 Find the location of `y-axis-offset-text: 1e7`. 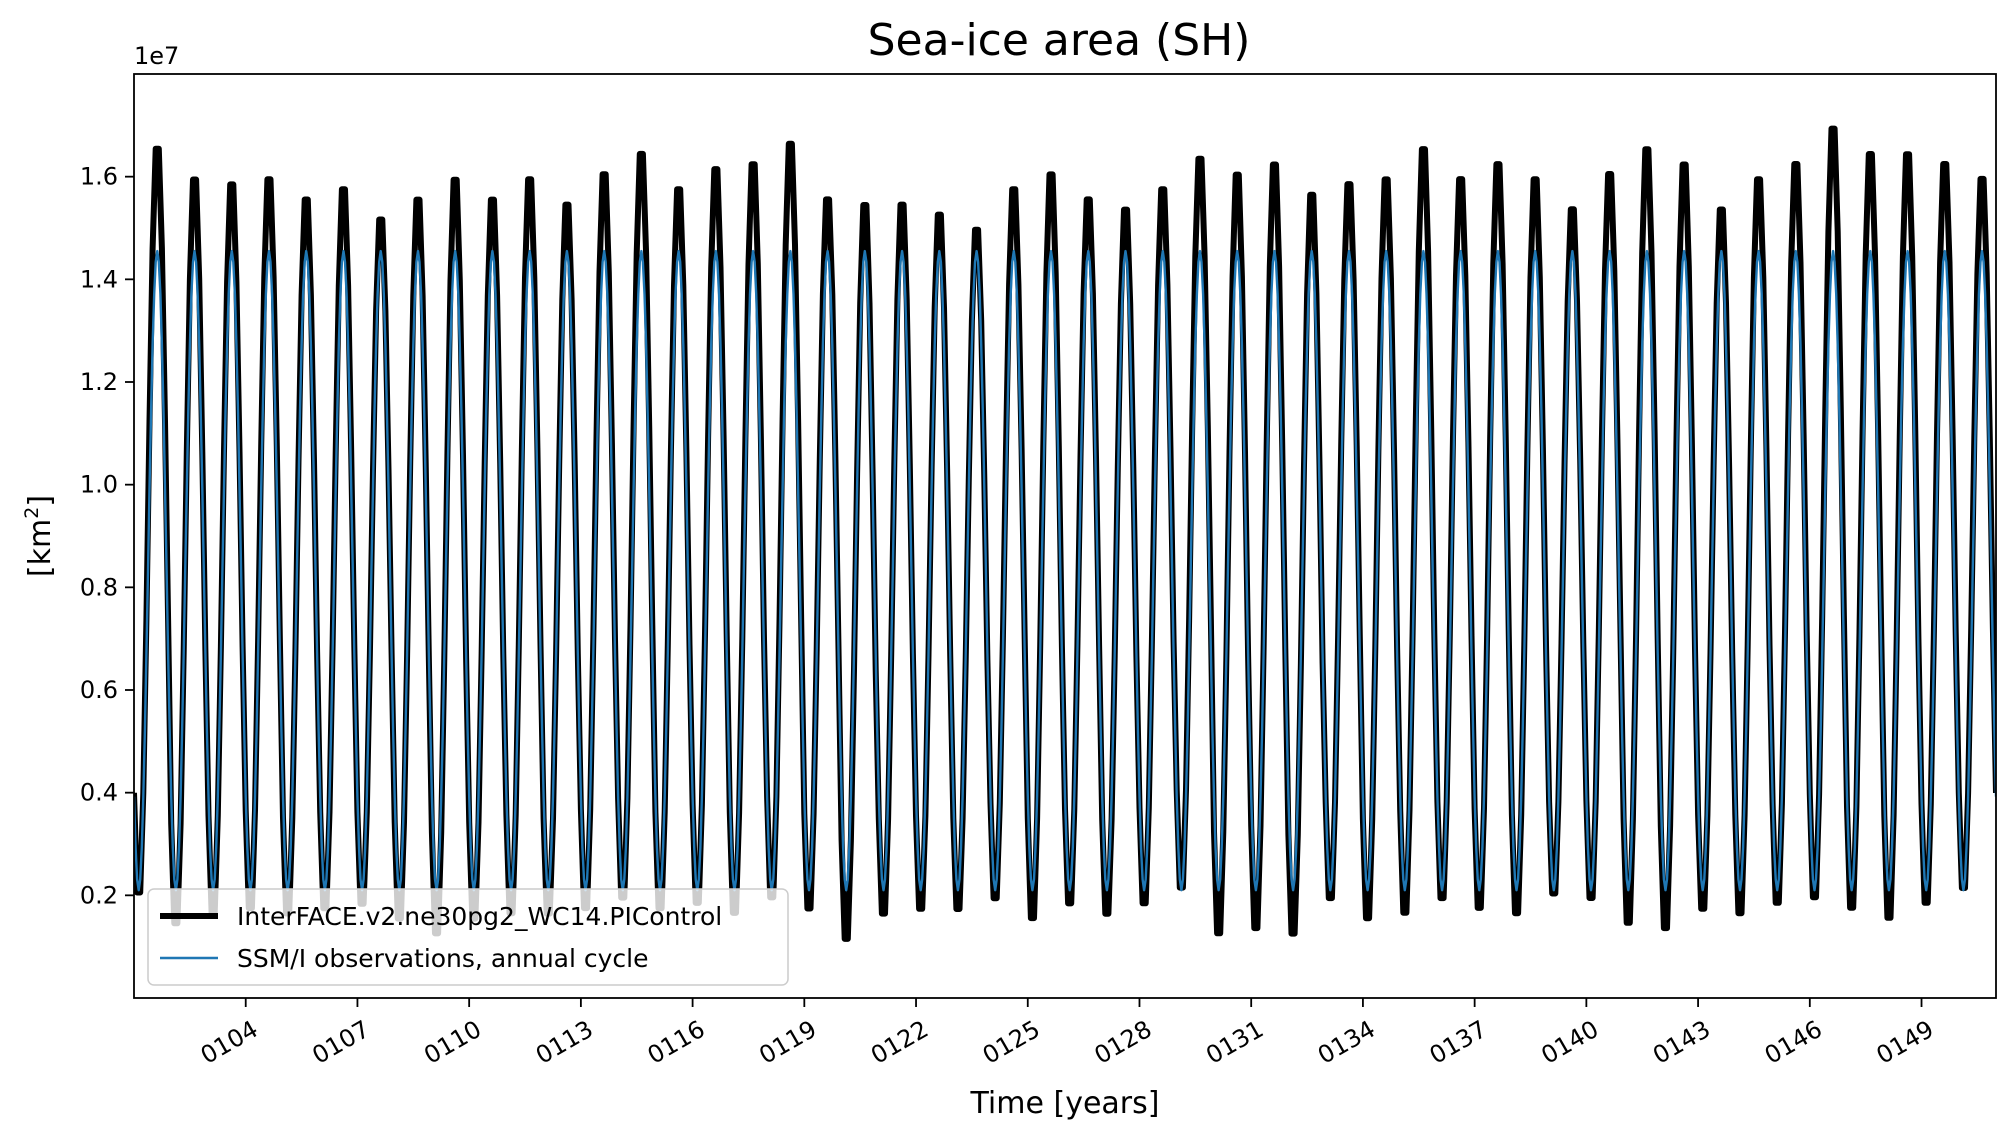

y-axis-offset-text: 1e7 is located at coordinates (156, 56).